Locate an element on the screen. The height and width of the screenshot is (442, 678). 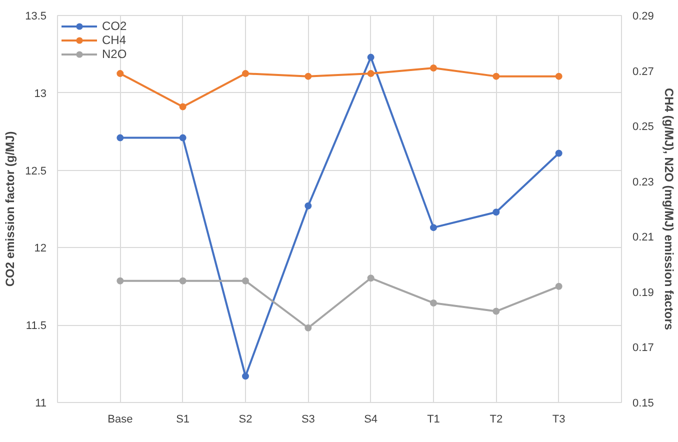
legend-label: CH4 is located at coordinates (114, 40).